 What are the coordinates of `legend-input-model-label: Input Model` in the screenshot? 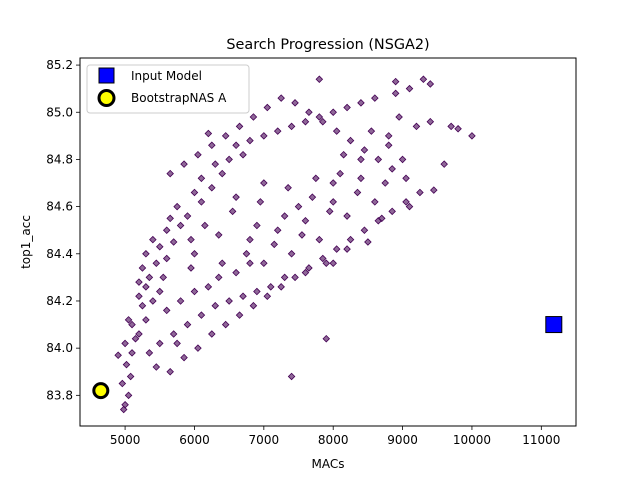 It's located at (166, 76).